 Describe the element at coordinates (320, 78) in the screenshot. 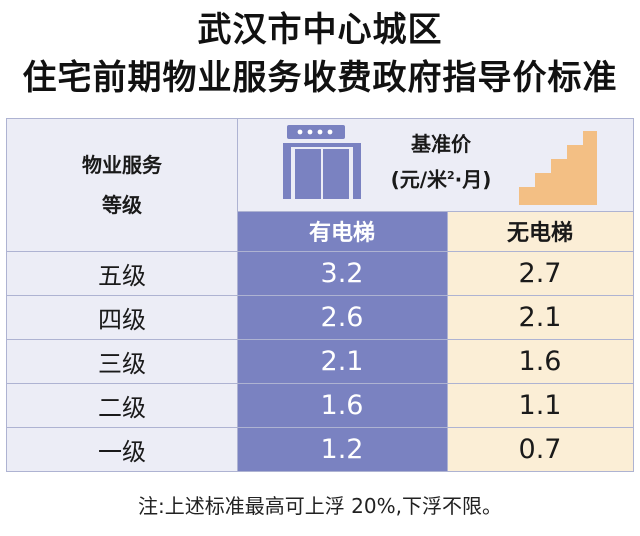

I see `page-title-line2: 住宅前期物业服务收费政府指导价标准` at that location.